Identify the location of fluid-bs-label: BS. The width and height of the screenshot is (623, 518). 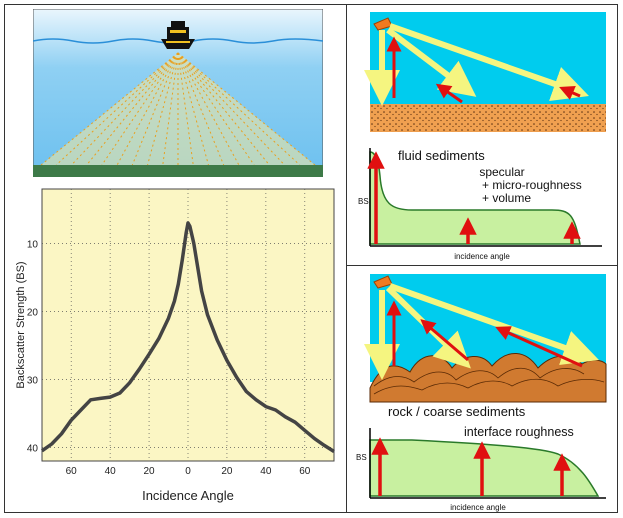
(363, 201).